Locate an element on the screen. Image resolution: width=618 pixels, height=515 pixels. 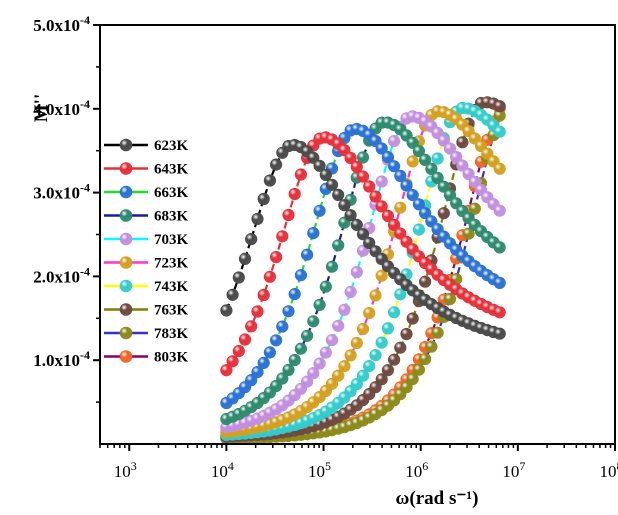
legend-item-683K: 683K is located at coordinates (146, 217).